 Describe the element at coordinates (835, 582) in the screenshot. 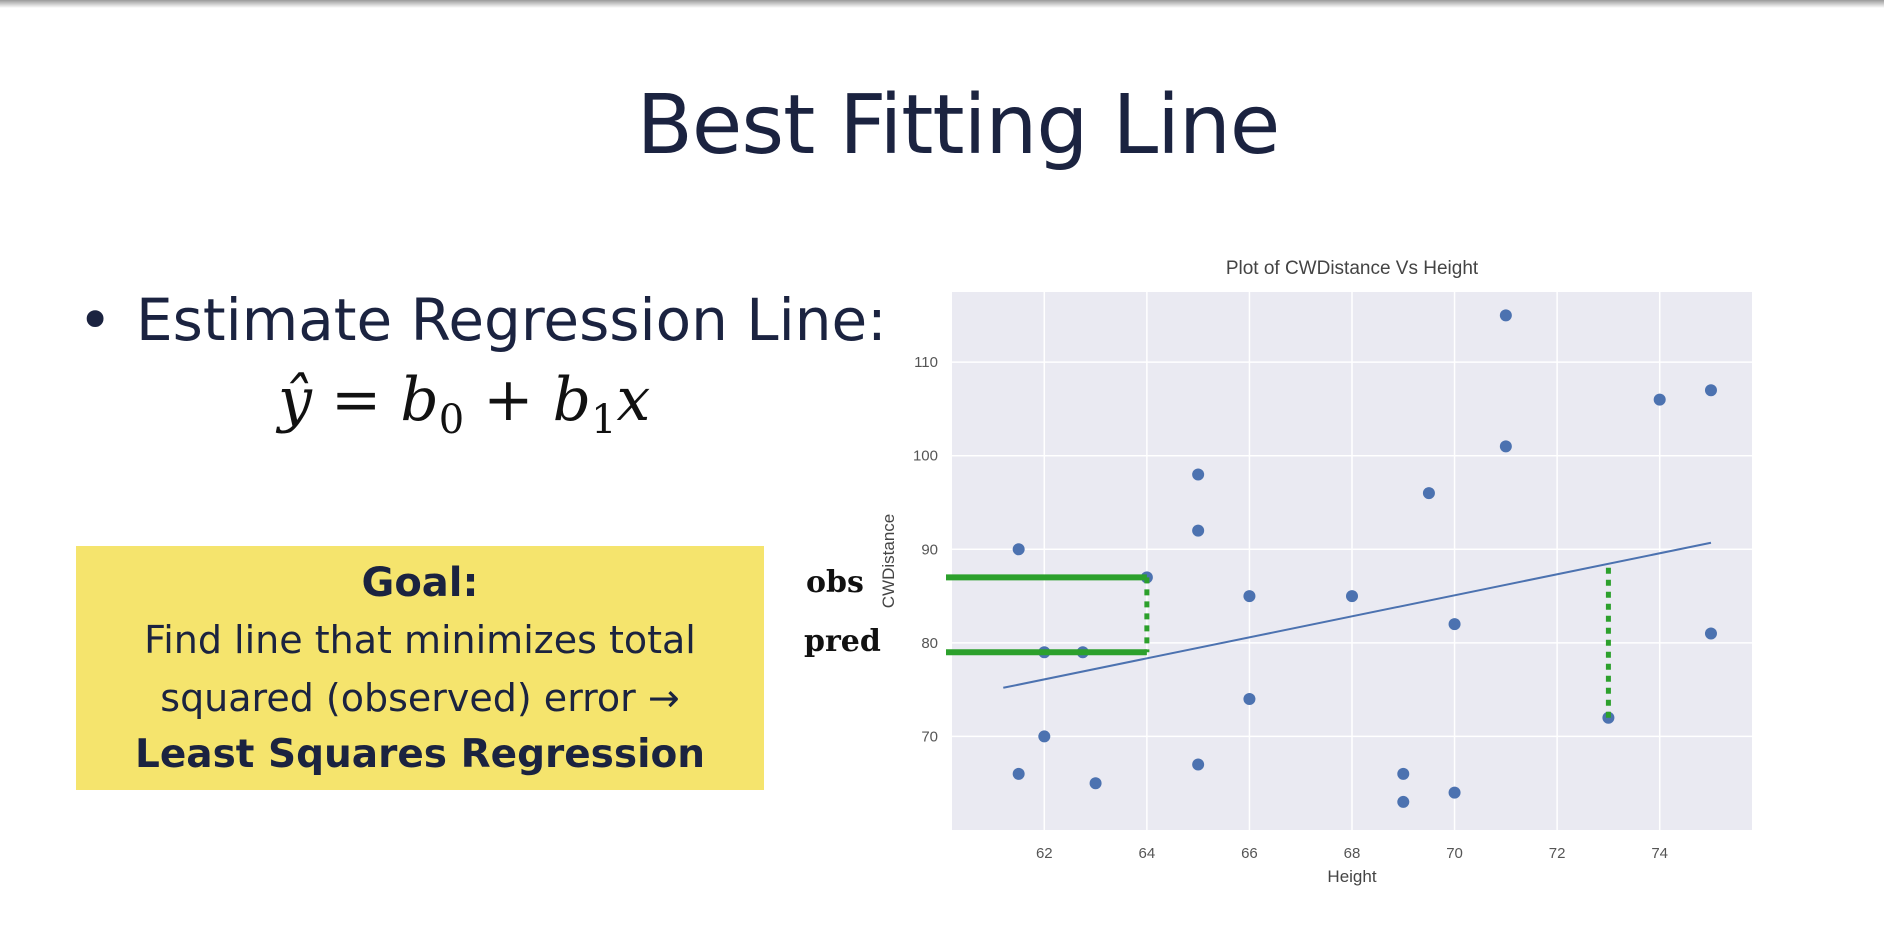

I see `obs-label: obs` at that location.